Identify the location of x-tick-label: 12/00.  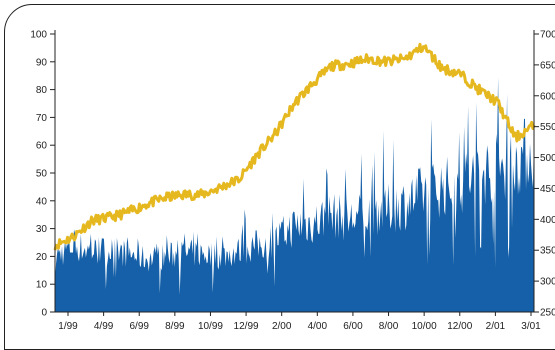
(459, 326).